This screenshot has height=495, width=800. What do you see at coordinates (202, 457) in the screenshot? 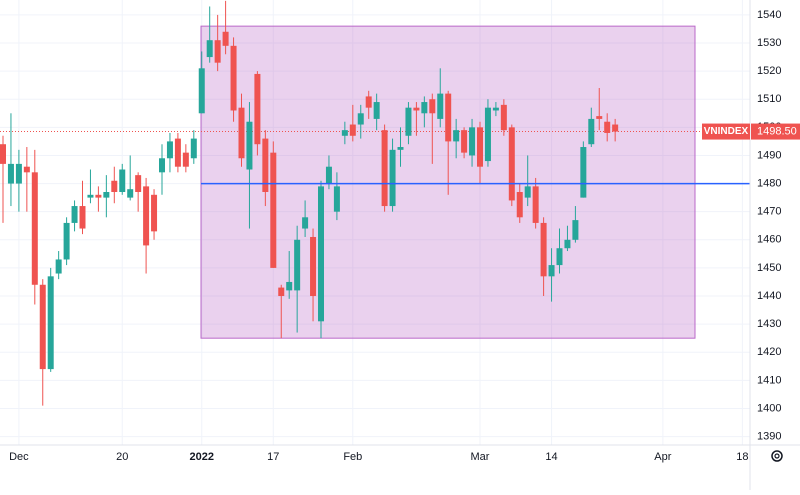
I see `x-tick-label: 2022` at bounding box center [202, 457].